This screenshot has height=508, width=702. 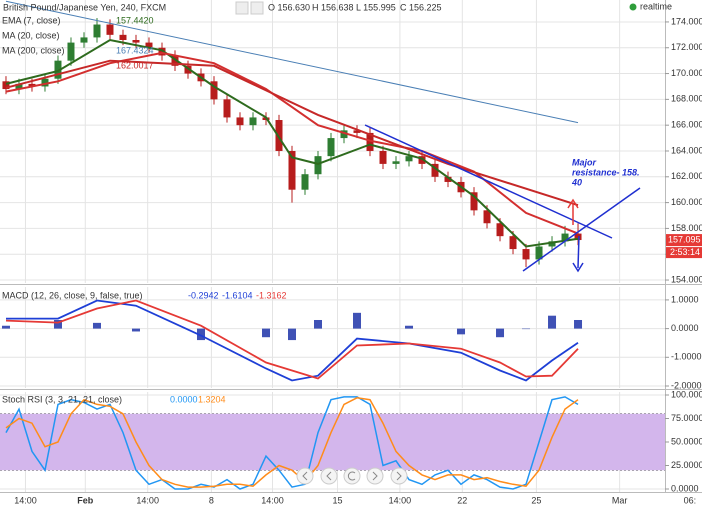 I want to click on y-tick-label: 164.000, so click(x=686, y=150).